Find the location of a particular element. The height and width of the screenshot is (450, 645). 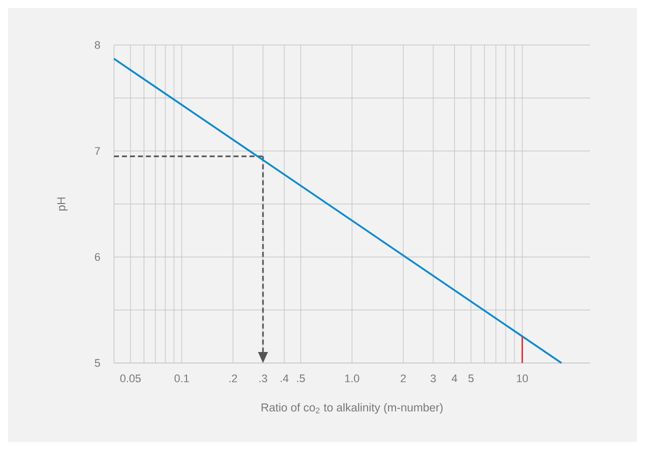

x-tick-label: 3 is located at coordinates (433, 378).